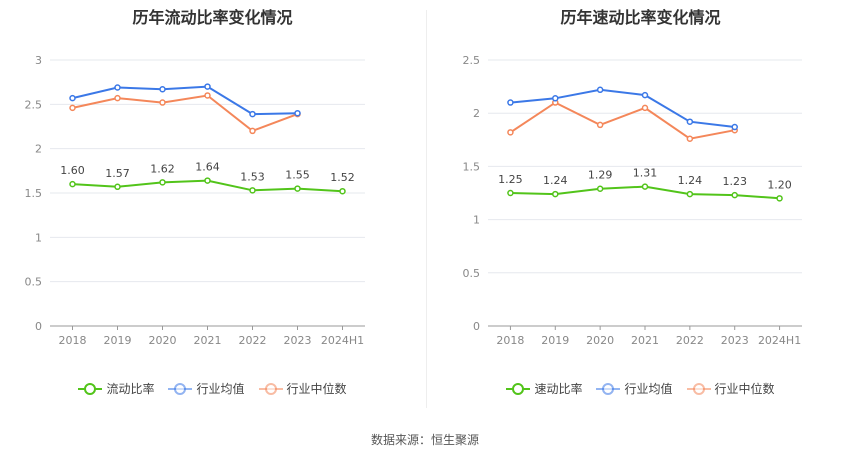 Image resolution: width=850 pixels, height=459 pixels. I want to click on panel-divider, so click(426, 209).